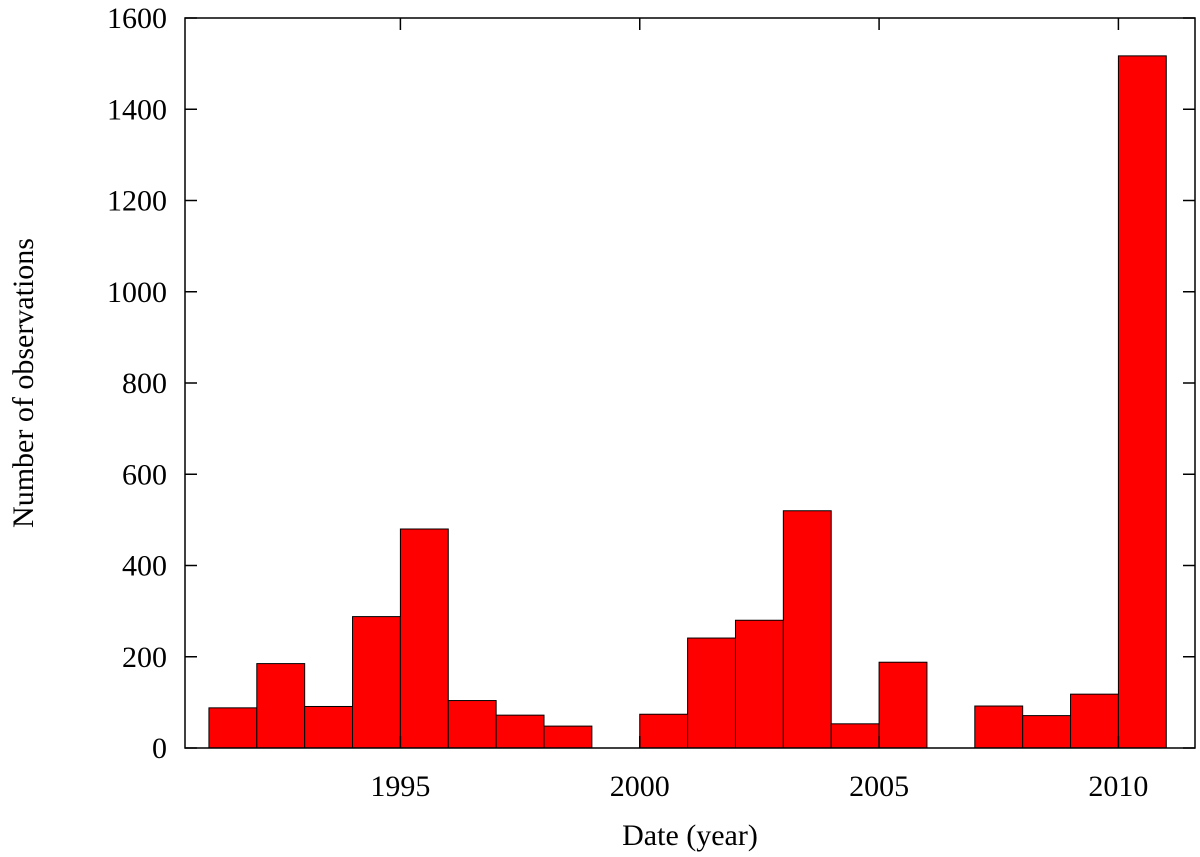  Describe the element at coordinates (903, 705) in the screenshot. I see `bar-2005` at that location.